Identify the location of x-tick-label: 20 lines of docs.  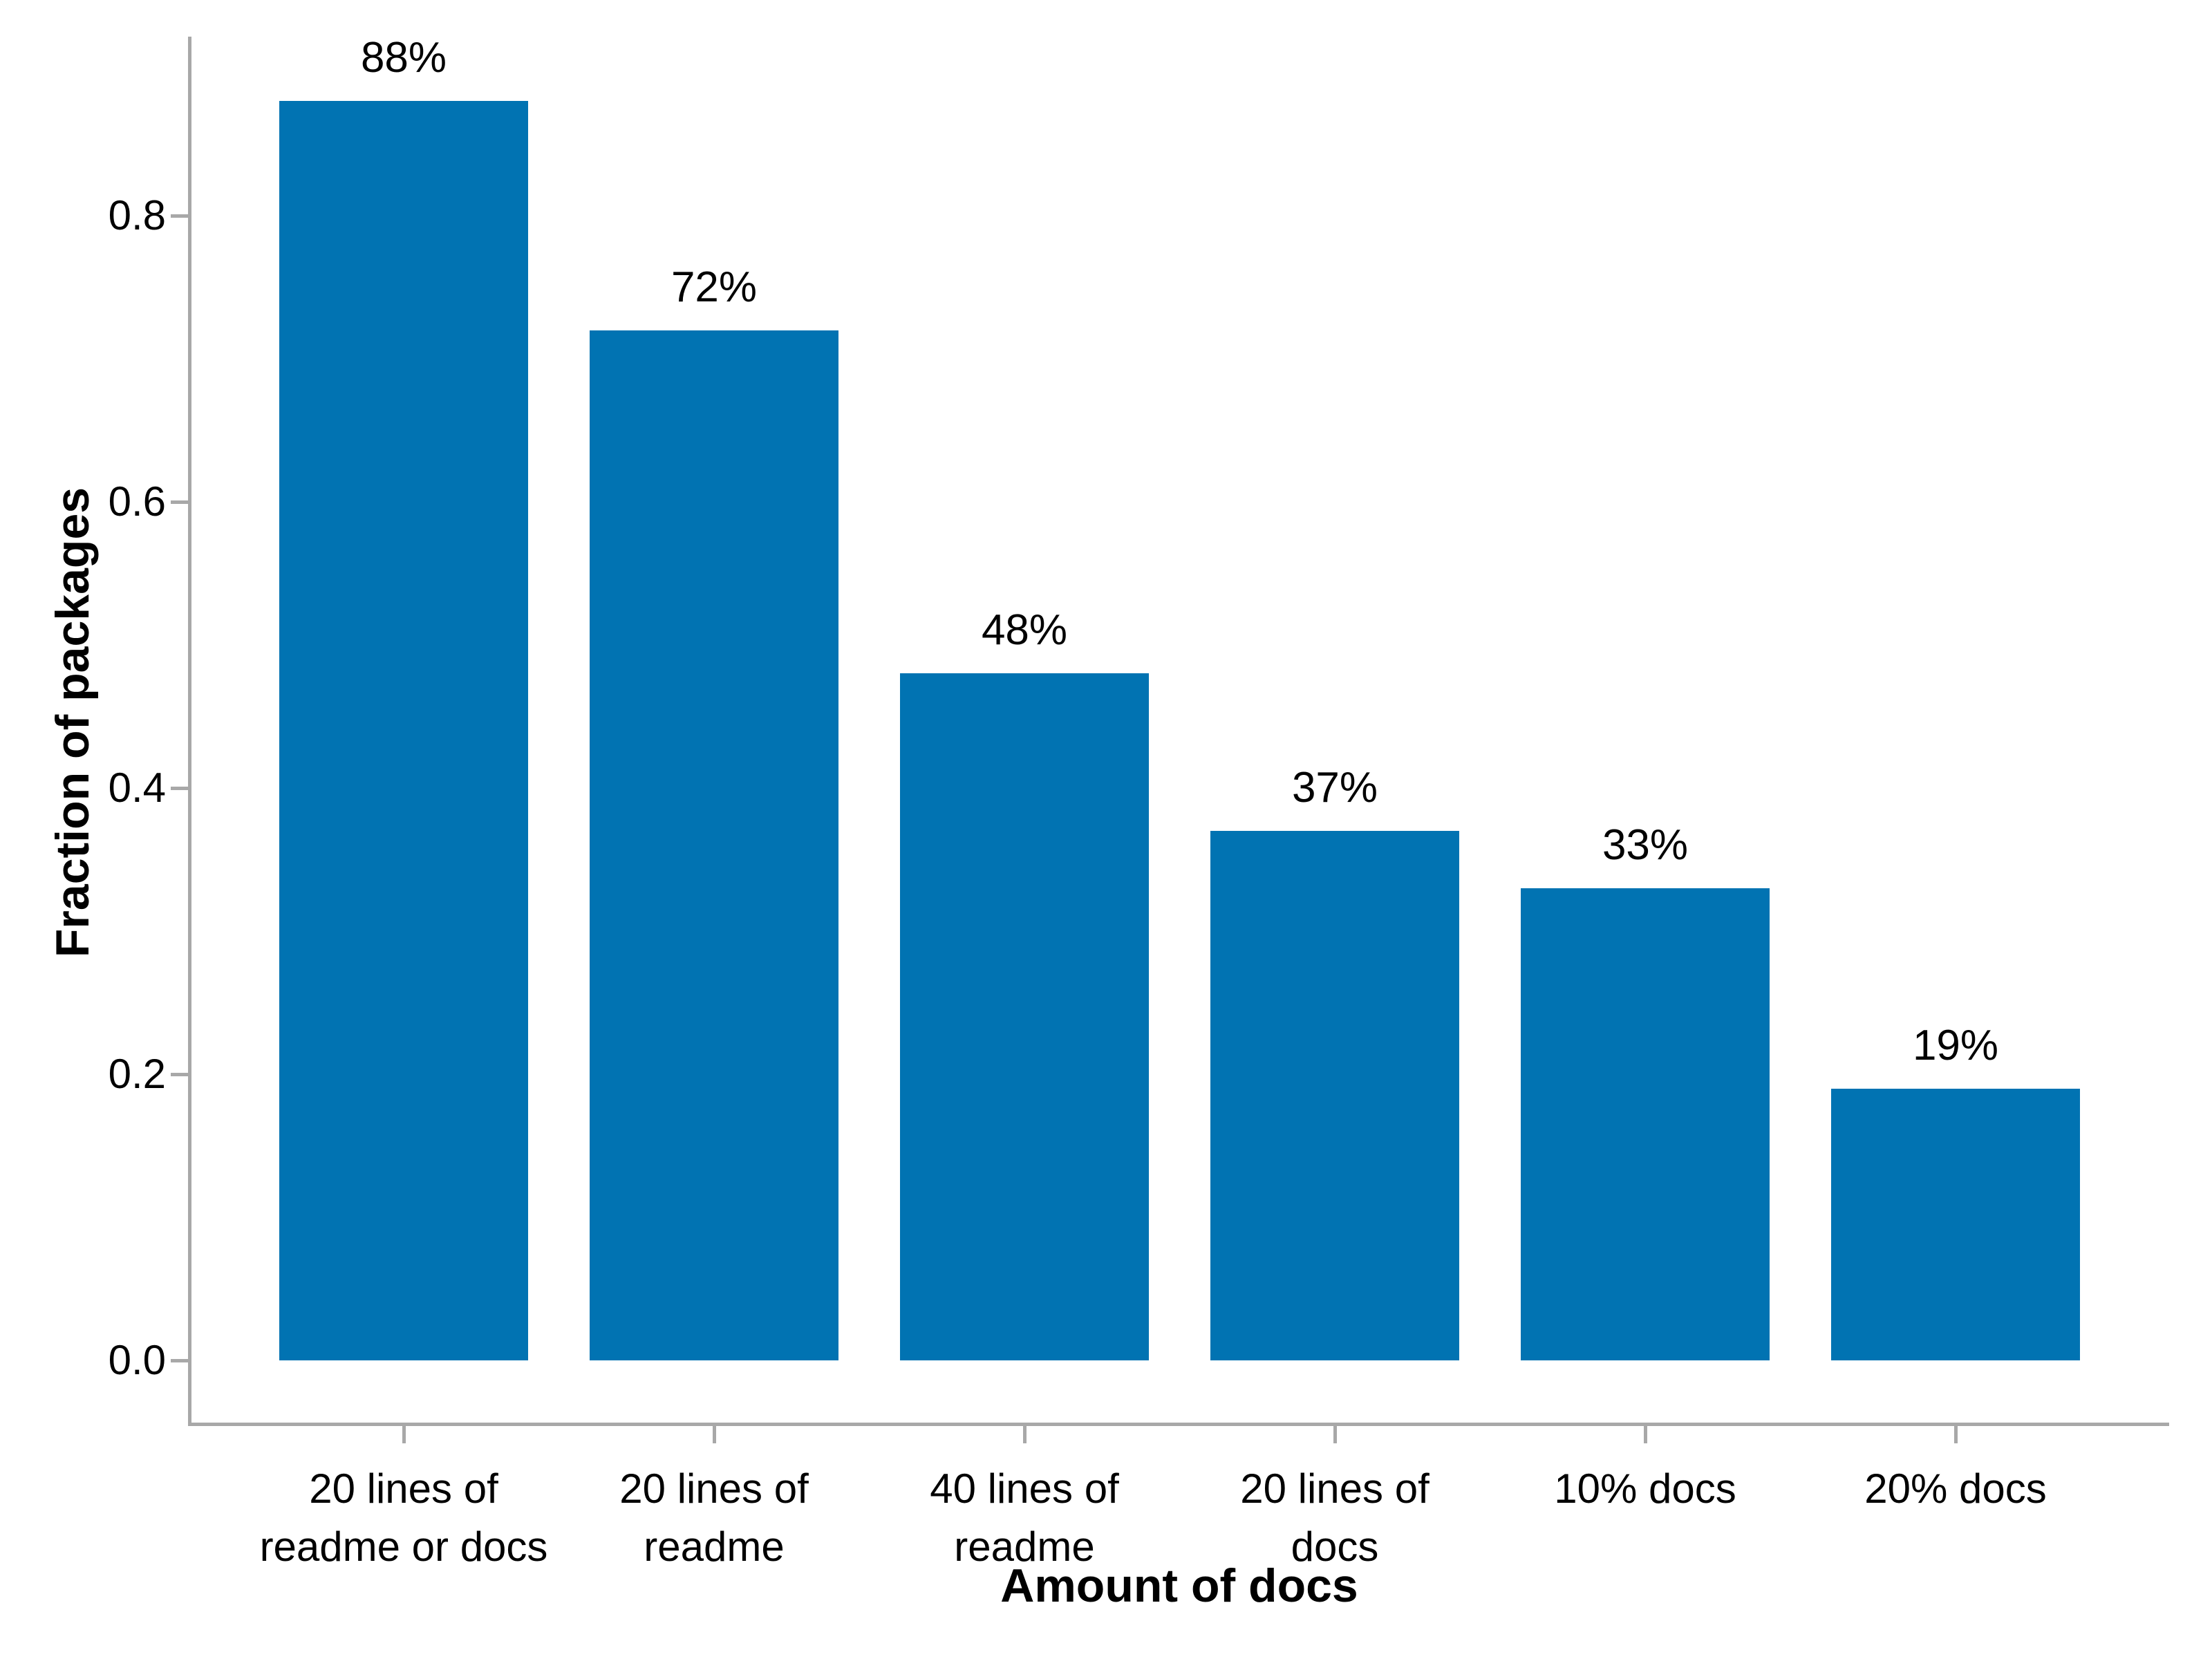
(1335, 1518).